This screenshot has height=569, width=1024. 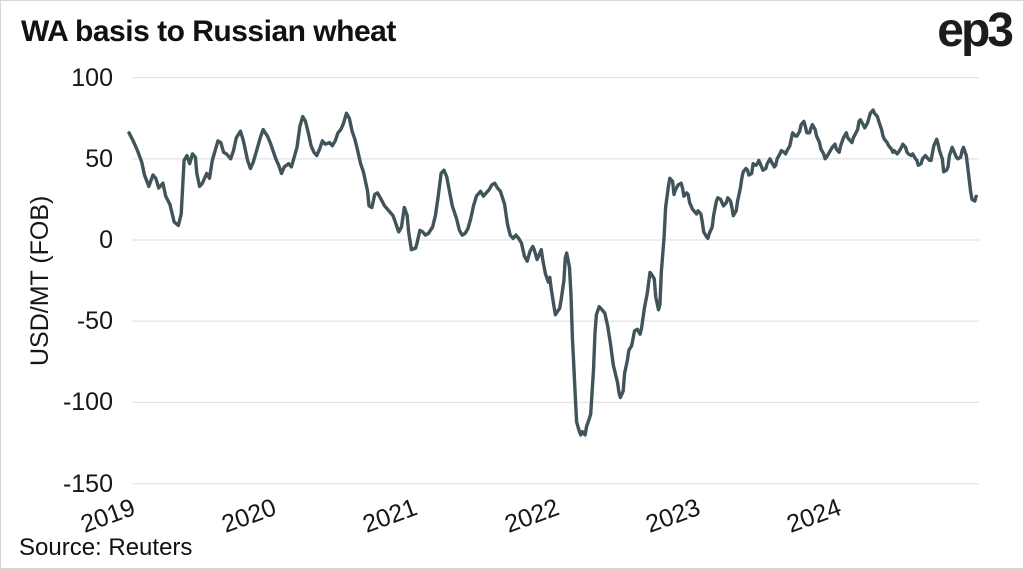 I want to click on y-tick-label: 50, so click(x=99, y=158).